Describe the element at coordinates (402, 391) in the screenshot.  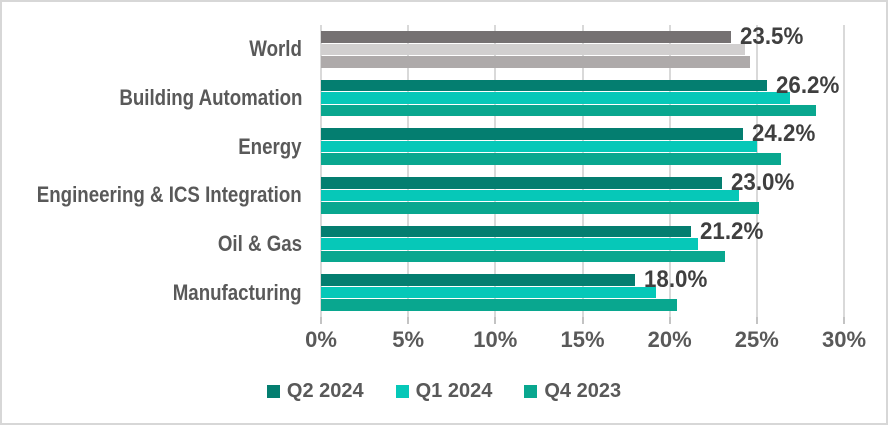
I see `legend-swatch-q1-2024` at that location.